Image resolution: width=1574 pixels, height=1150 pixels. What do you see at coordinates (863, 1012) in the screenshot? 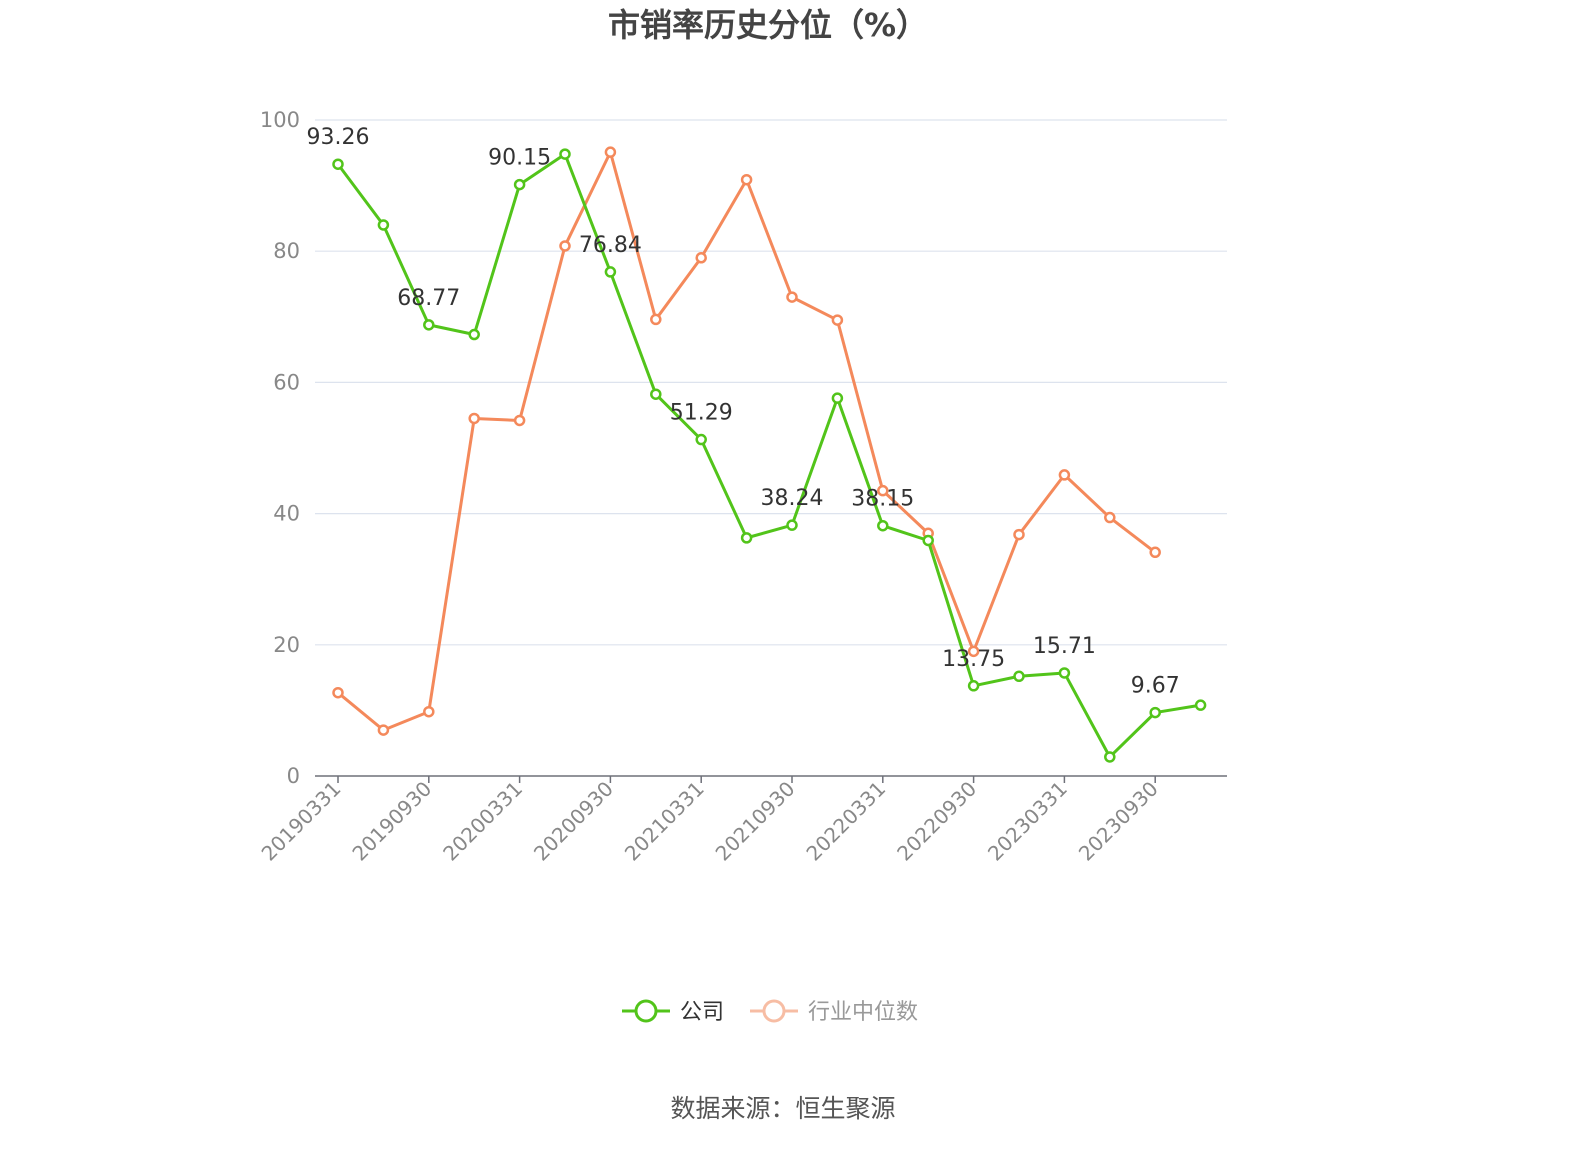
I see `legend-industry-label: 行业中位数` at bounding box center [863, 1012].